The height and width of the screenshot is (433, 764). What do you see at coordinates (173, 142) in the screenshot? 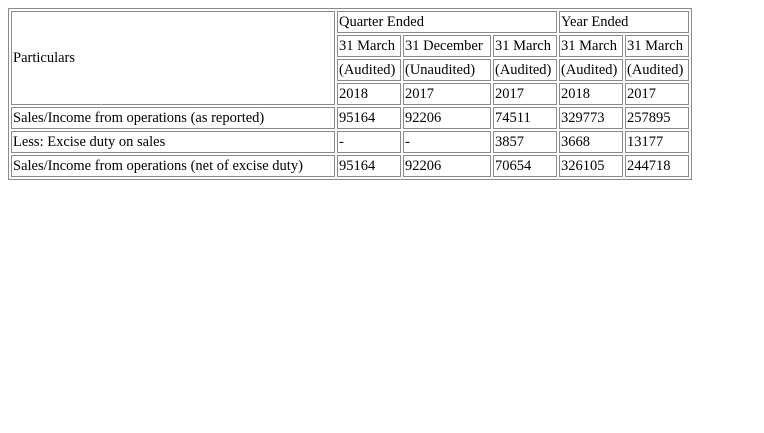
I see `row-label: Less: Excise duty on sales` at bounding box center [173, 142].